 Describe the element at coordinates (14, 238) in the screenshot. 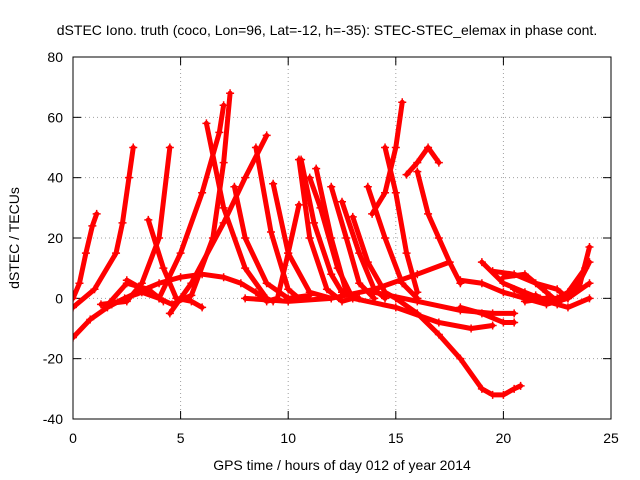

I see `y-axis-label: dSTEC / TECUs` at that location.